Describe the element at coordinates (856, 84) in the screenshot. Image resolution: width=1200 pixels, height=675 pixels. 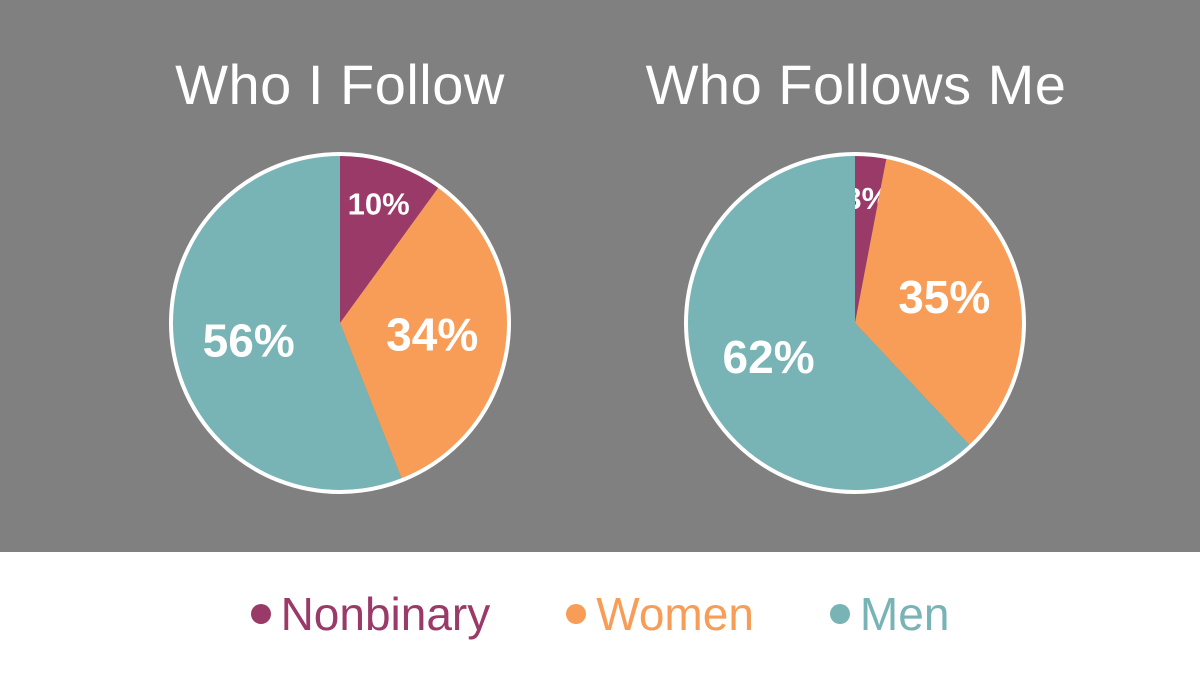
I see `chart-title-who-follows-me: Who Follows Me` at that location.